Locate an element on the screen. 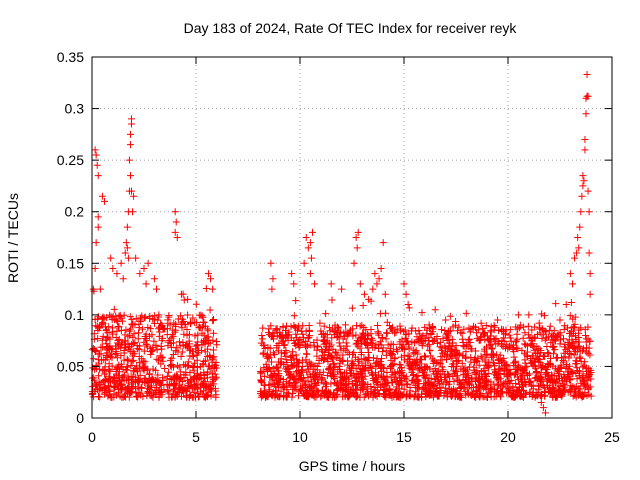  x-tick-label: 0 is located at coordinates (92, 437).